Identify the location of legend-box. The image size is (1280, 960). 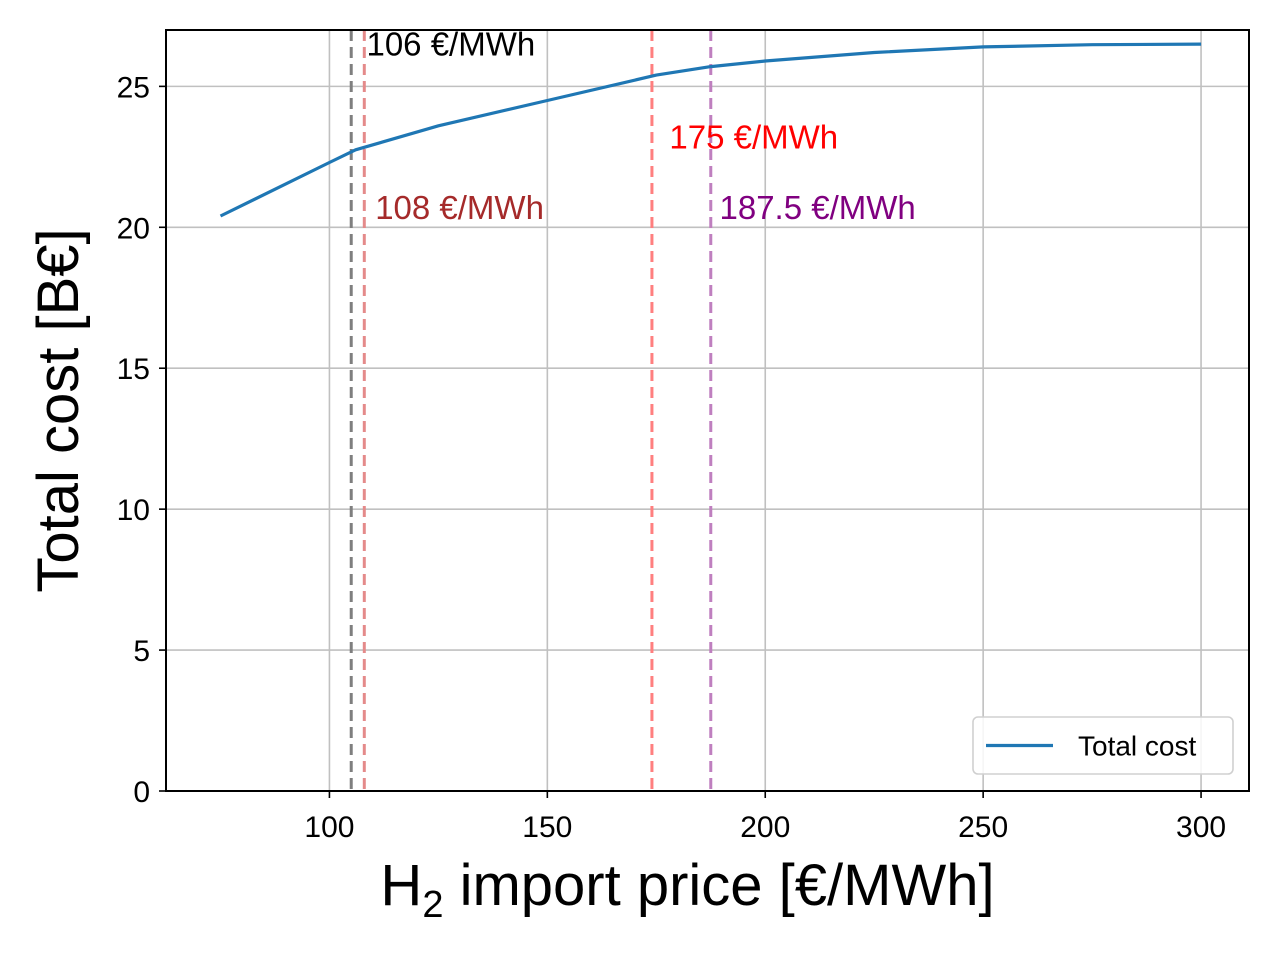
(1103, 745).